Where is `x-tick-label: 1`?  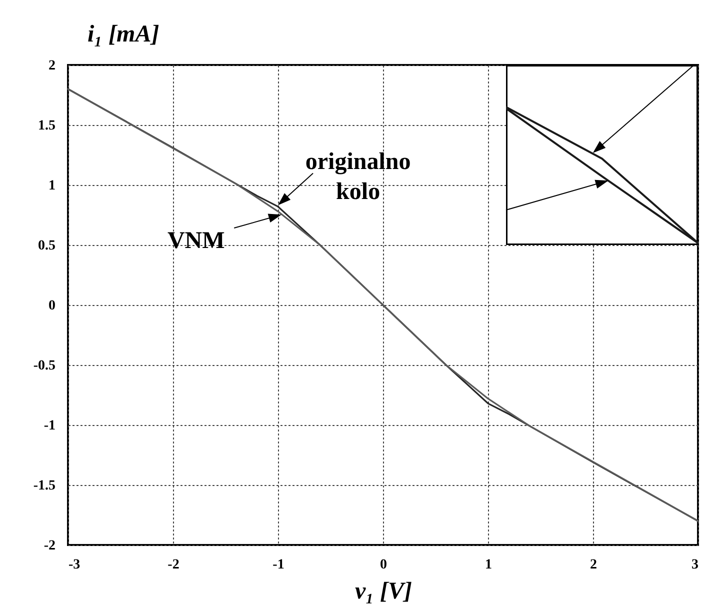
x-tick-label: 1 is located at coordinates (488, 565).